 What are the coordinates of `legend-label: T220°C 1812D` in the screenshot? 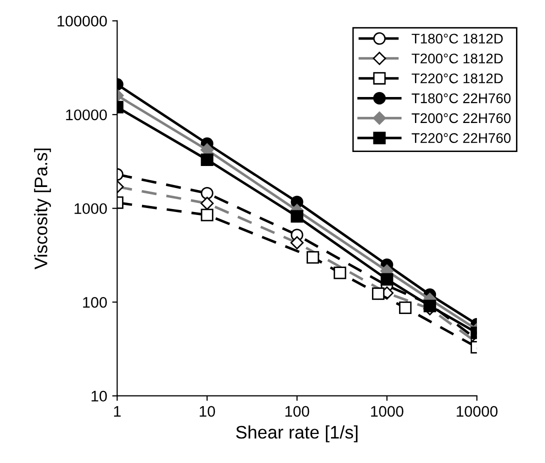 It's located at (457, 78).